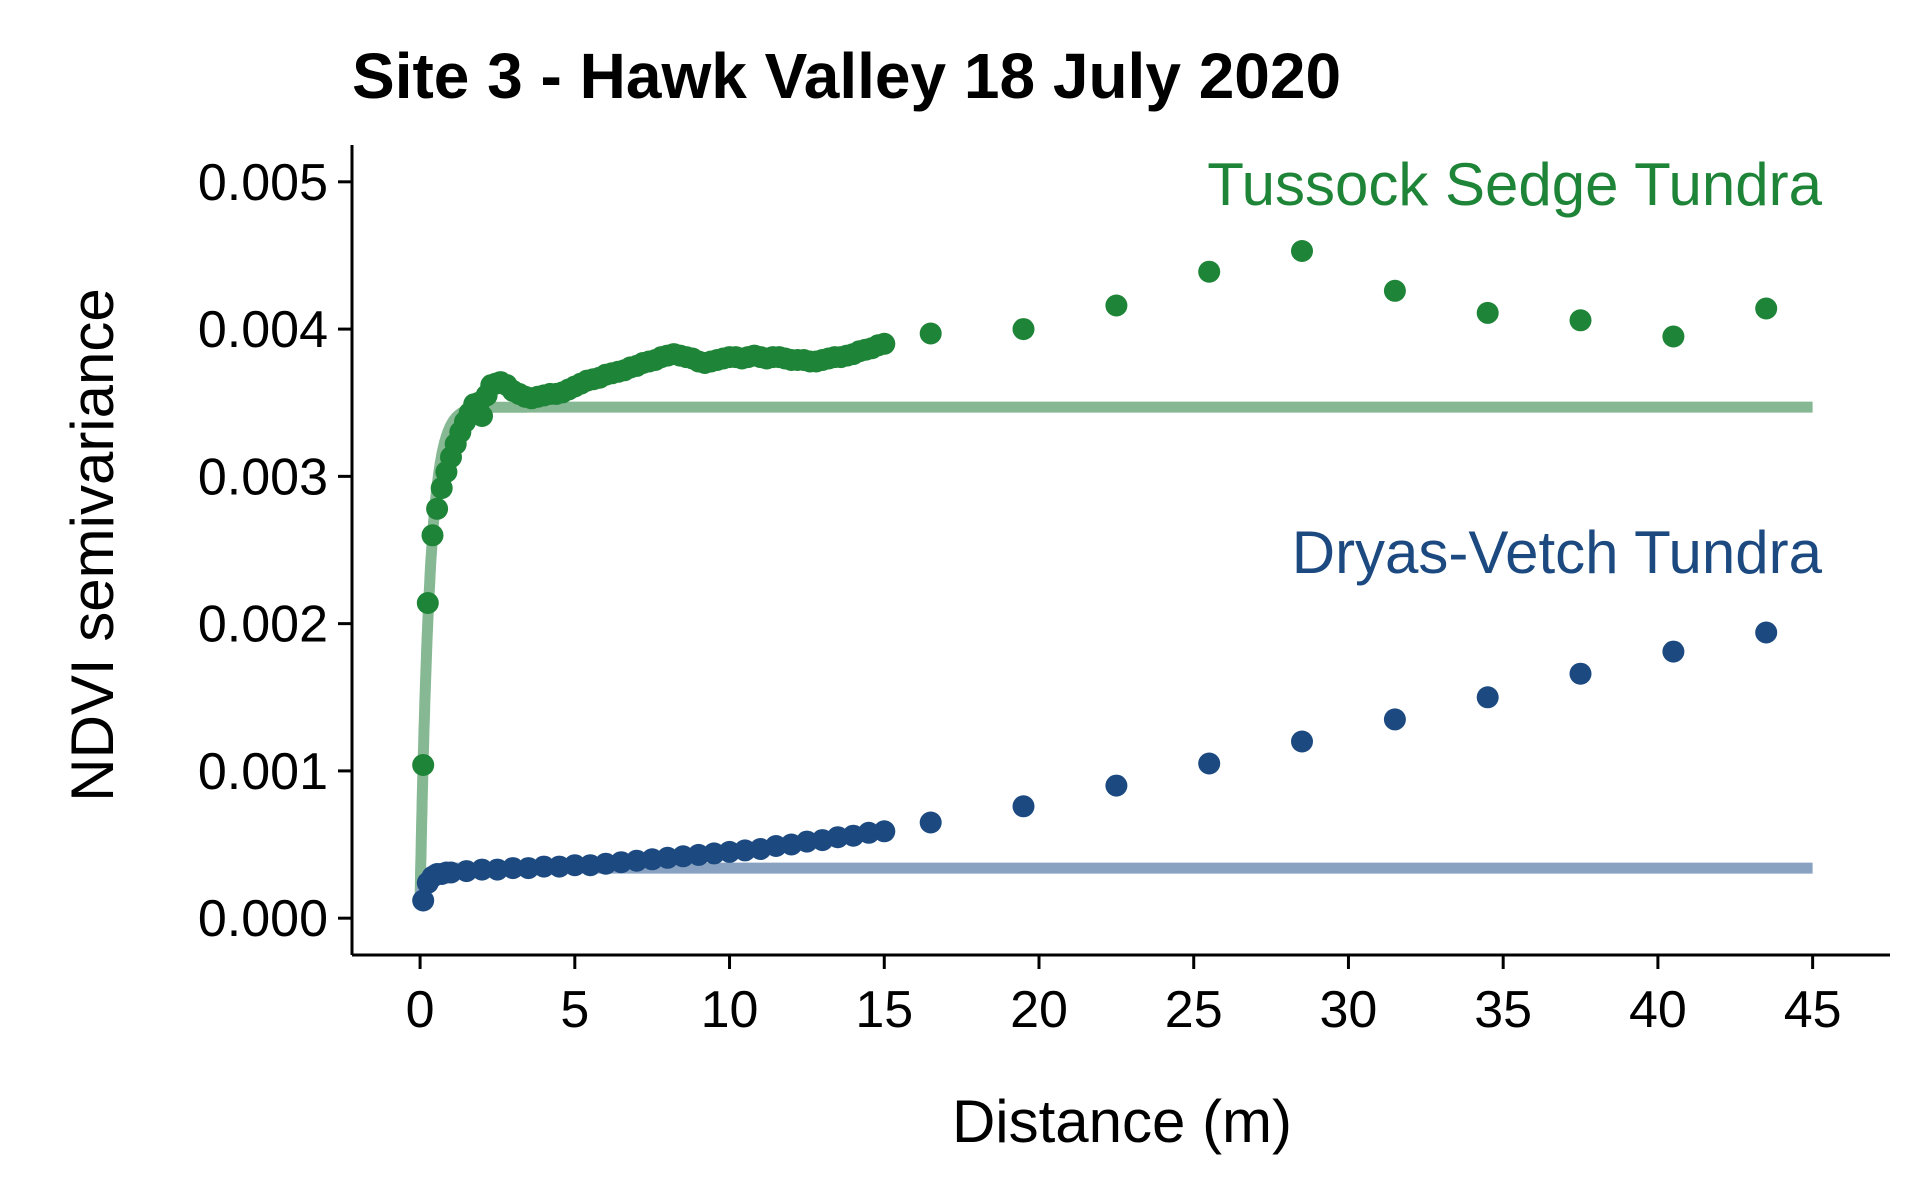  What do you see at coordinates (263, 330) in the screenshot?
I see `y-tick-label: 0.004` at bounding box center [263, 330].